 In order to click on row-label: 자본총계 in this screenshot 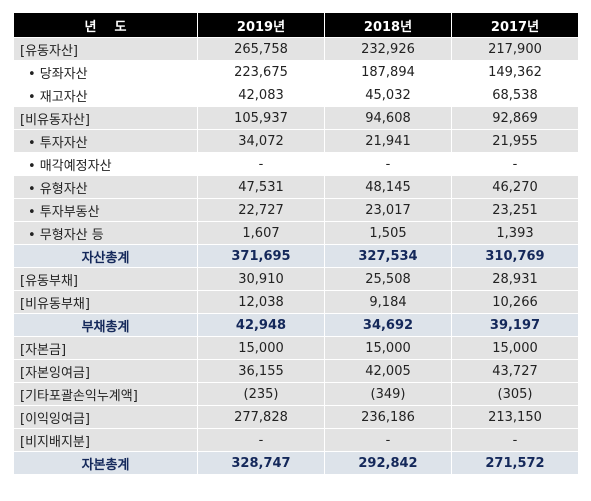, I will do `click(105, 463)`.